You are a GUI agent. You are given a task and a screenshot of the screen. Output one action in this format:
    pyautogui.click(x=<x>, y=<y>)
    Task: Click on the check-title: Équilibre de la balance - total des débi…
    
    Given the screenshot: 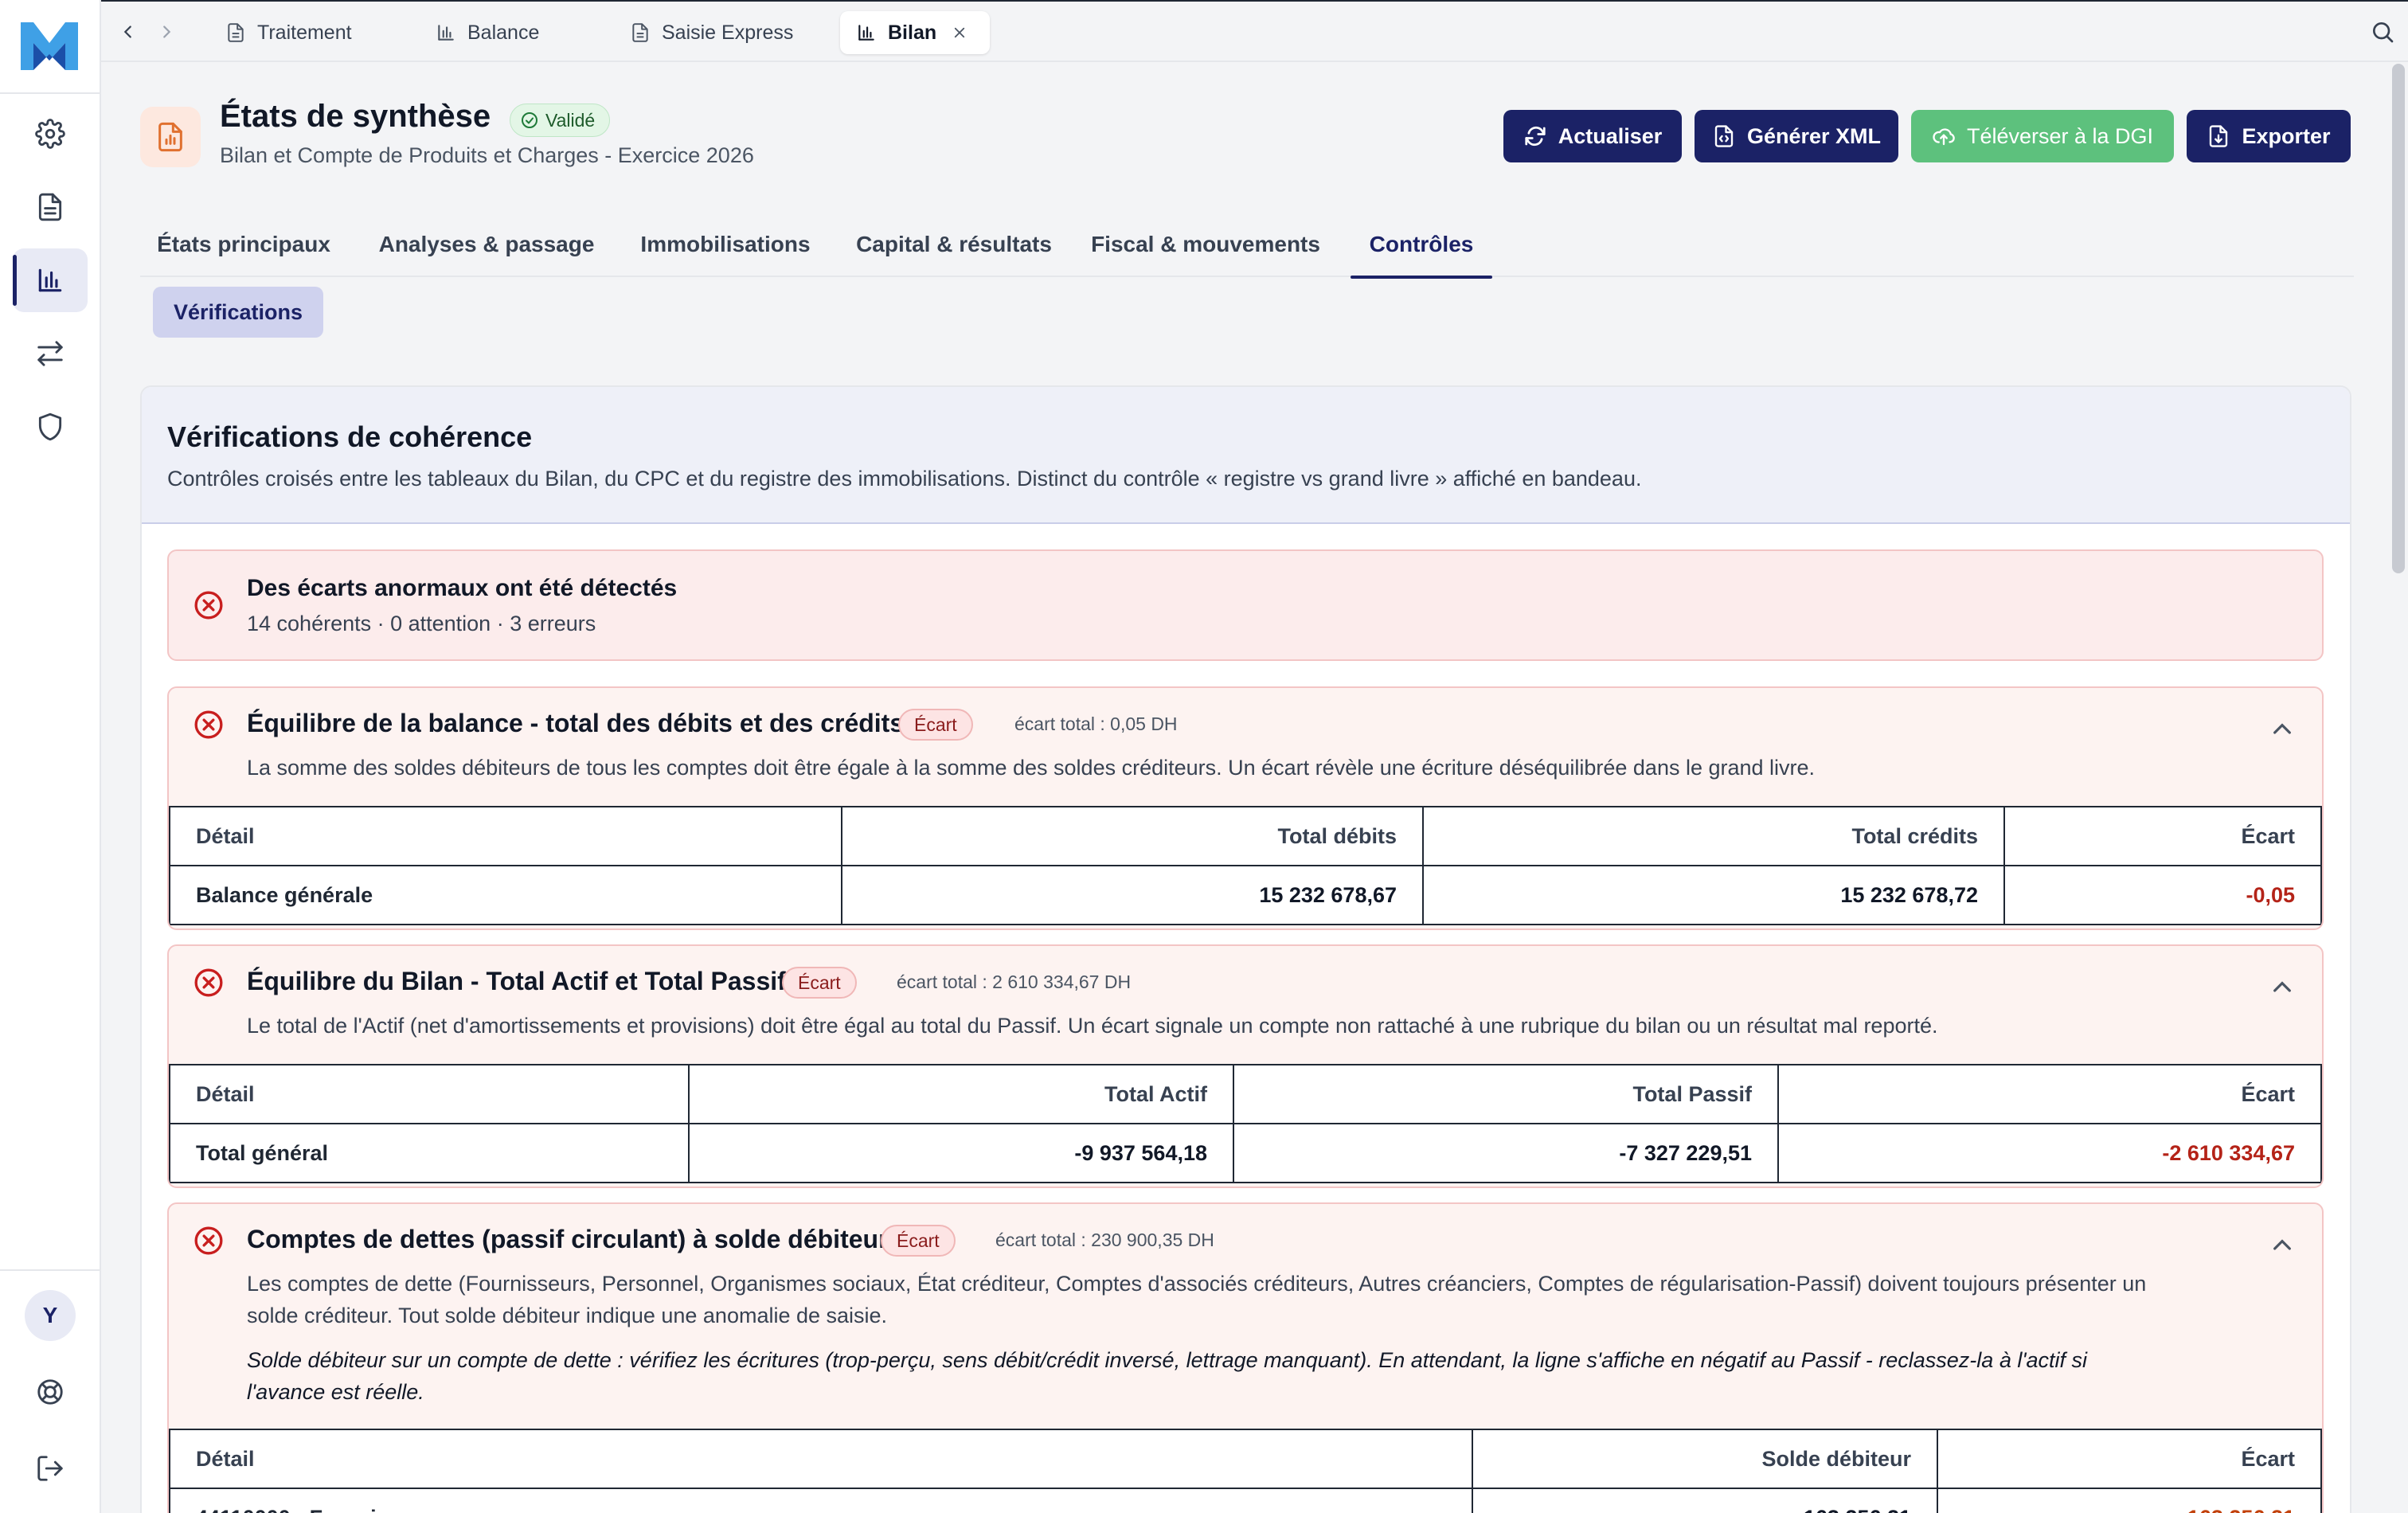 What is the action you would take?
    pyautogui.click(x=576, y=723)
    